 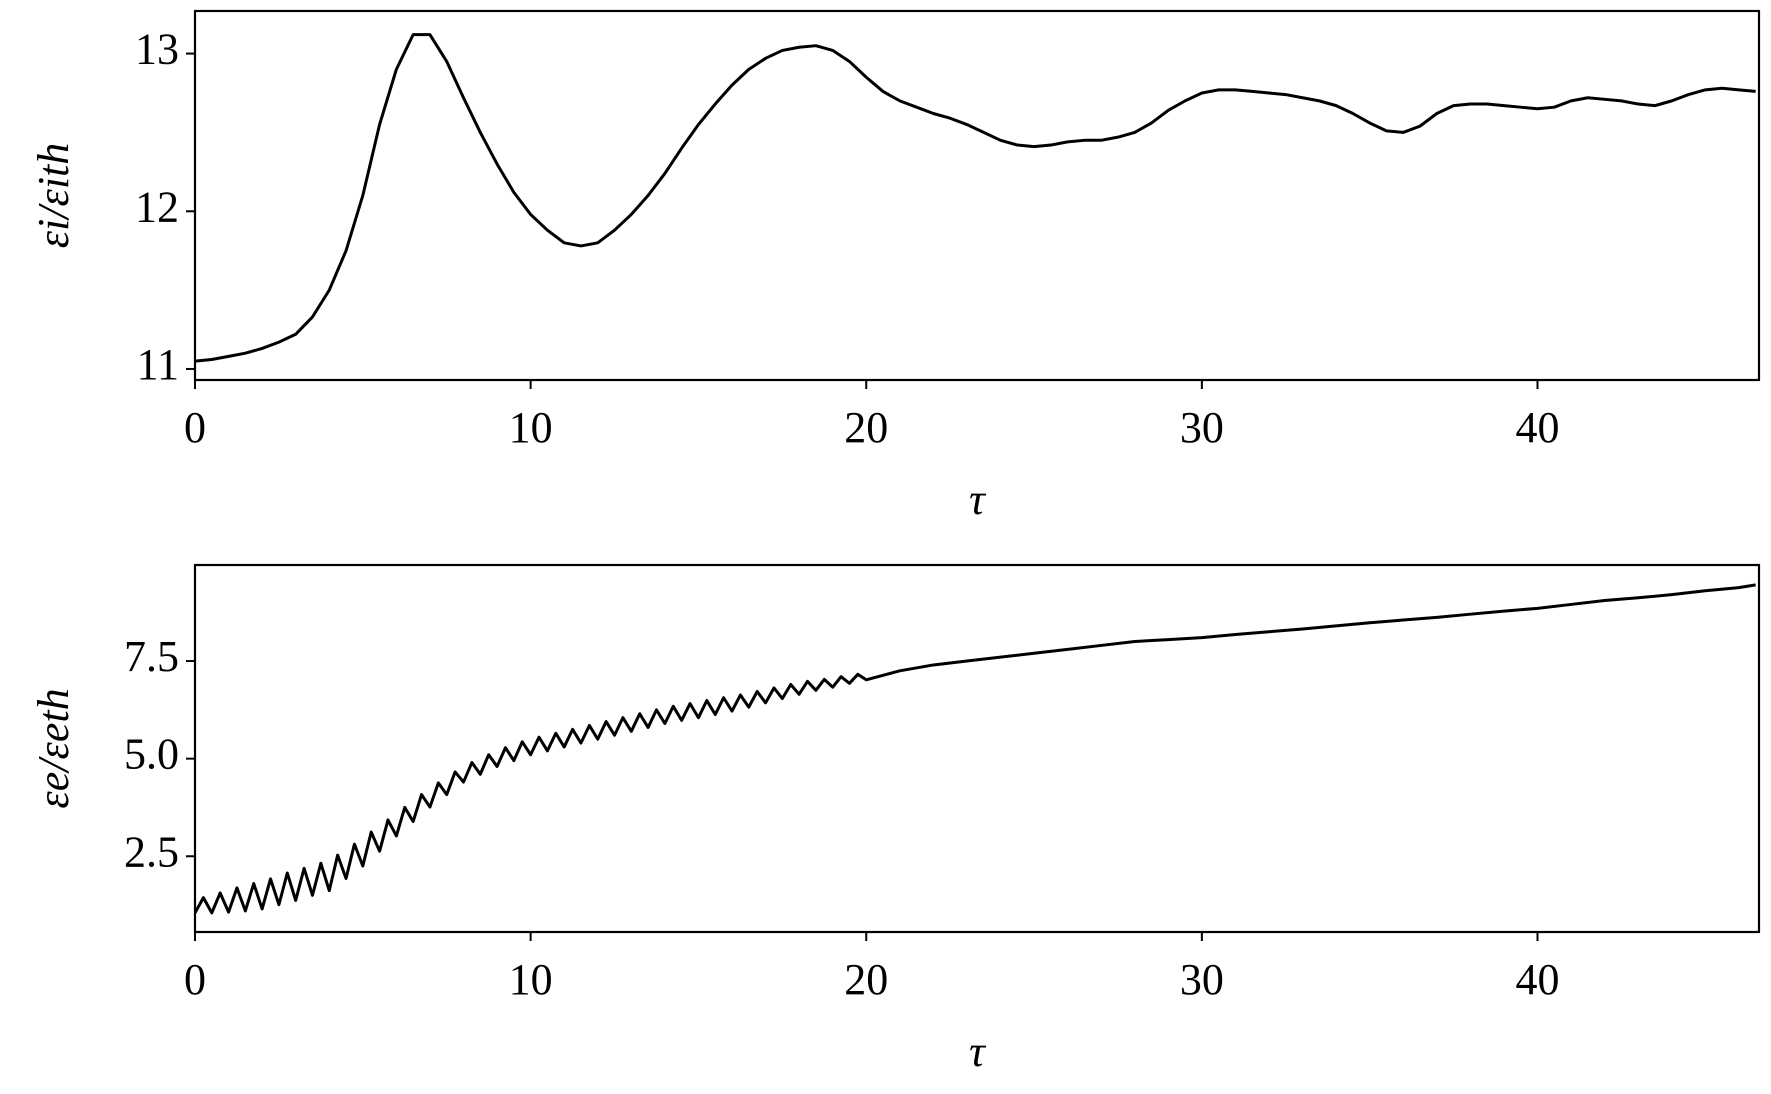 What do you see at coordinates (53, 196) in the screenshot?
I see `y-axis-label: εi/εith` at bounding box center [53, 196].